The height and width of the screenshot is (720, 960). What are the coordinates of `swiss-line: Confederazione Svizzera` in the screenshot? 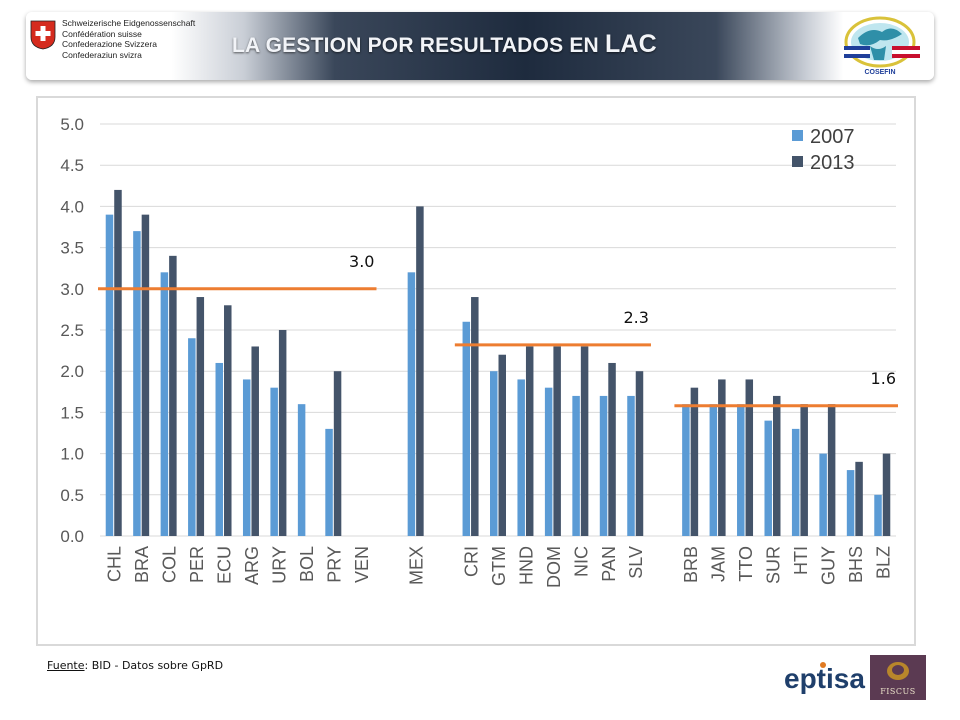 It's located at (109, 44).